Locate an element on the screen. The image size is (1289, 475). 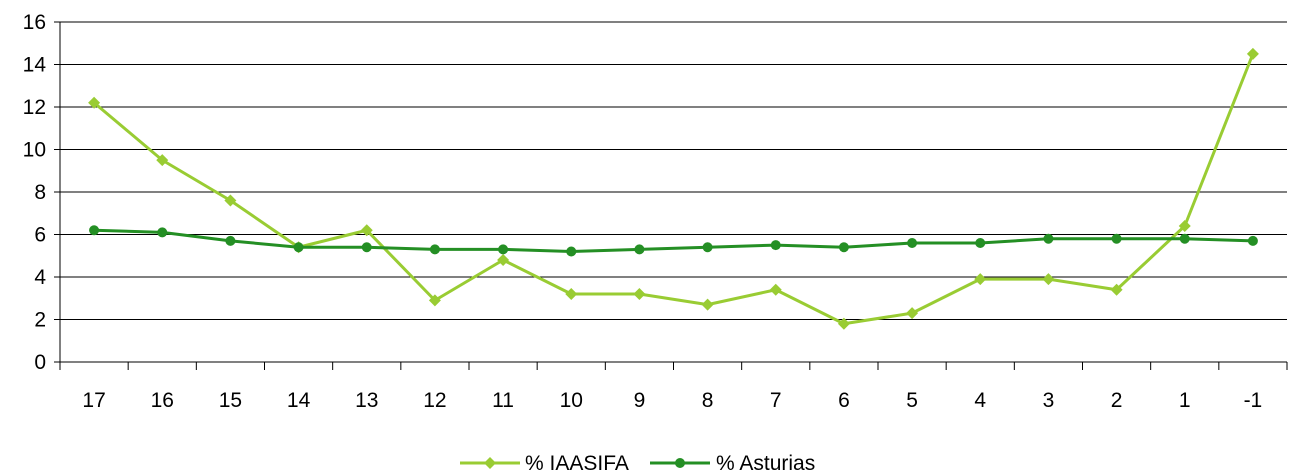
y-axis-tick-labels: 0 2 4 6 8 10 12 14 16 is located at coordinates (35, 192).